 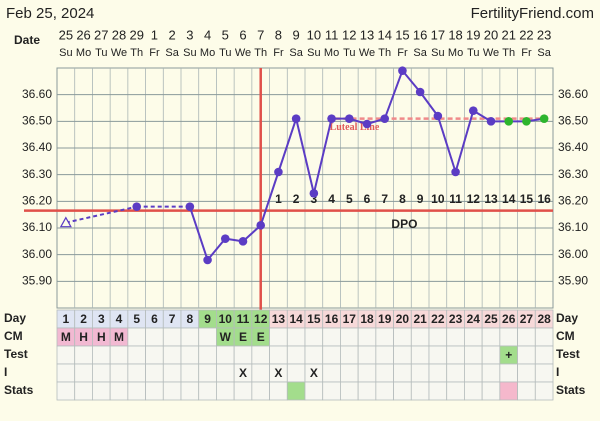 I want to click on y-tick-label: 36.00, so click(x=37, y=254).